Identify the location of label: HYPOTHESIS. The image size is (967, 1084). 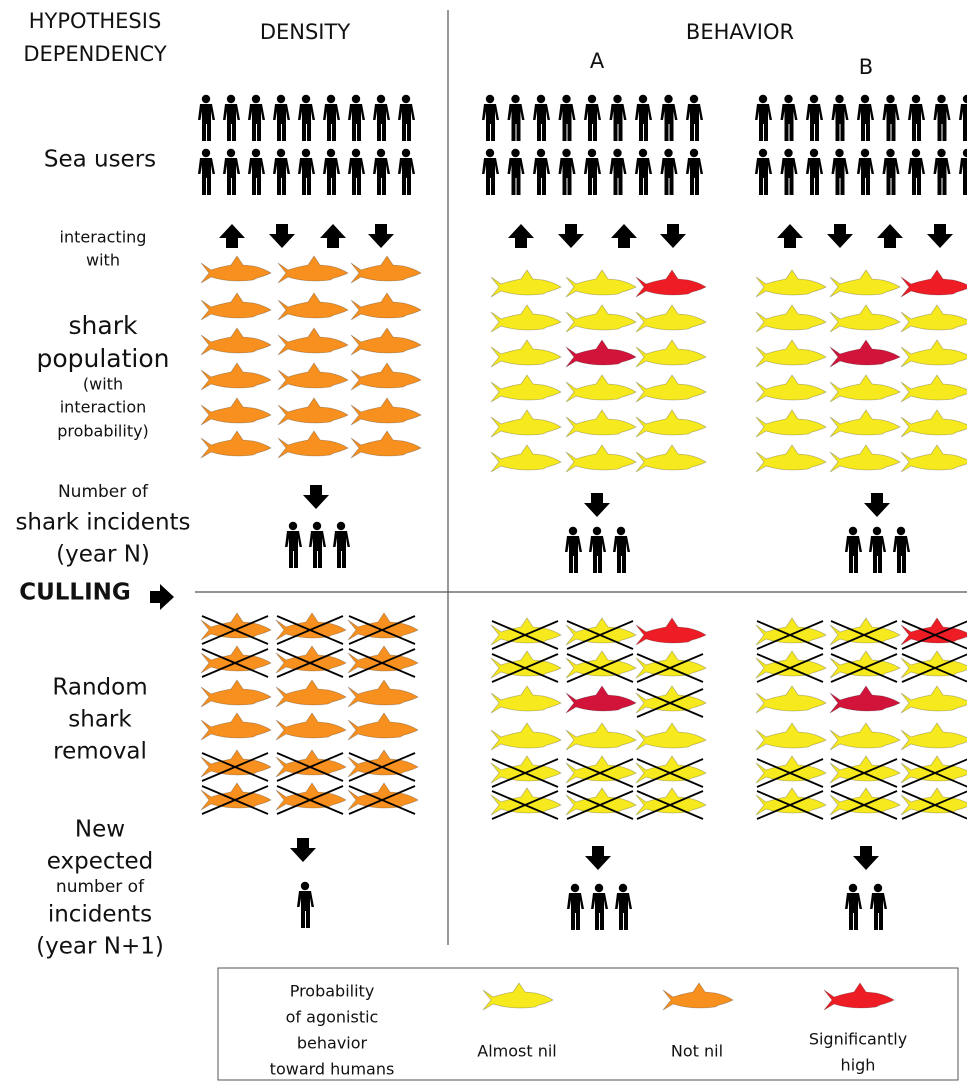
(95, 21).